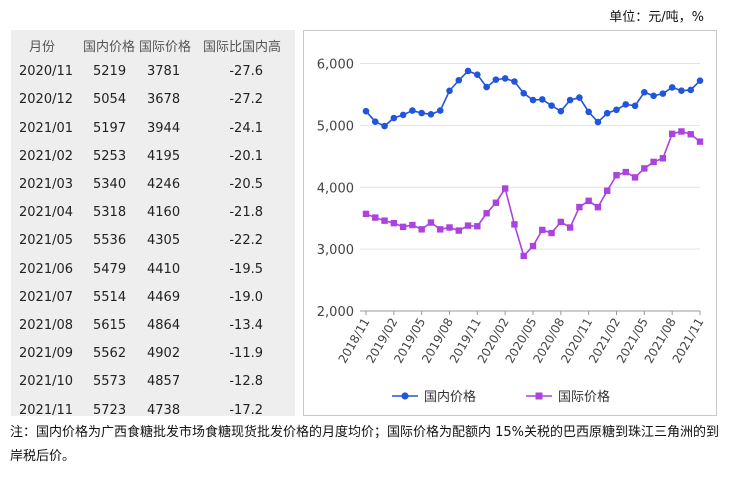 The width and height of the screenshot is (734, 478). What do you see at coordinates (42, 47) in the screenshot?
I see `column-header: 月份` at bounding box center [42, 47].